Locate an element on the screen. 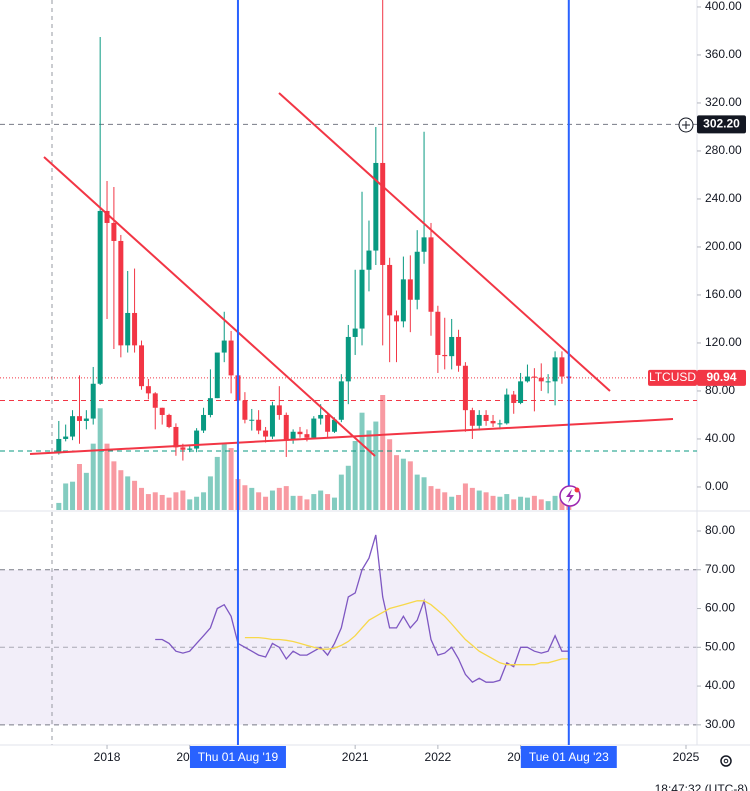 The width and height of the screenshot is (750, 791). rsi-y-tick-label: 30.00 is located at coordinates (720, 724).